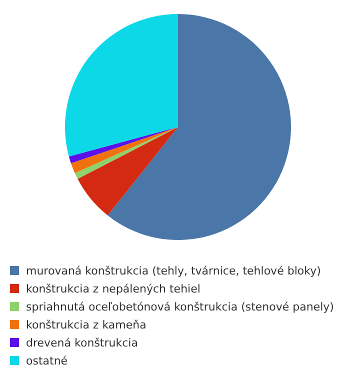  What do you see at coordinates (86, 325) in the screenshot?
I see `legend-label: konštrukcia z kameňa` at bounding box center [86, 325].